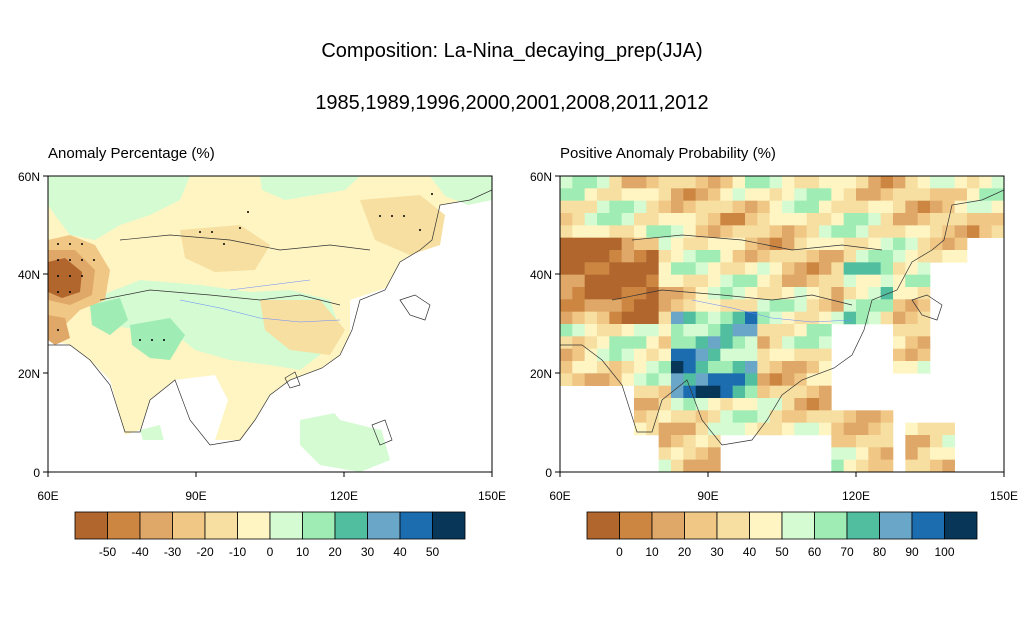 Image resolution: width=1024 pixels, height=624 pixels. I want to click on left-colorbar-label: 40, so click(400, 552).